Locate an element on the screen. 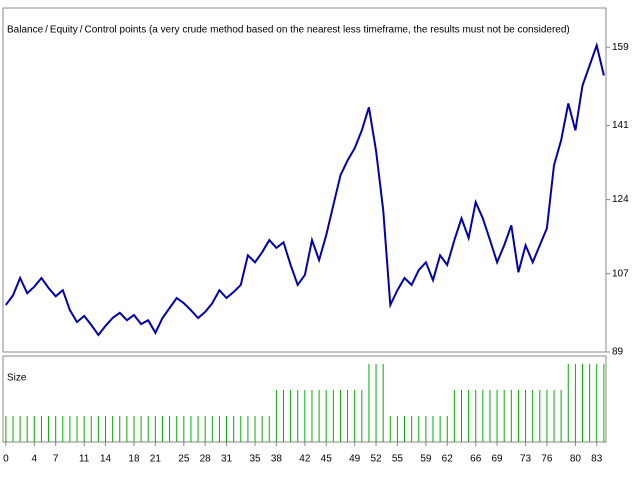 The height and width of the screenshot is (480, 640). x-tick-label: 38 is located at coordinates (277, 459).